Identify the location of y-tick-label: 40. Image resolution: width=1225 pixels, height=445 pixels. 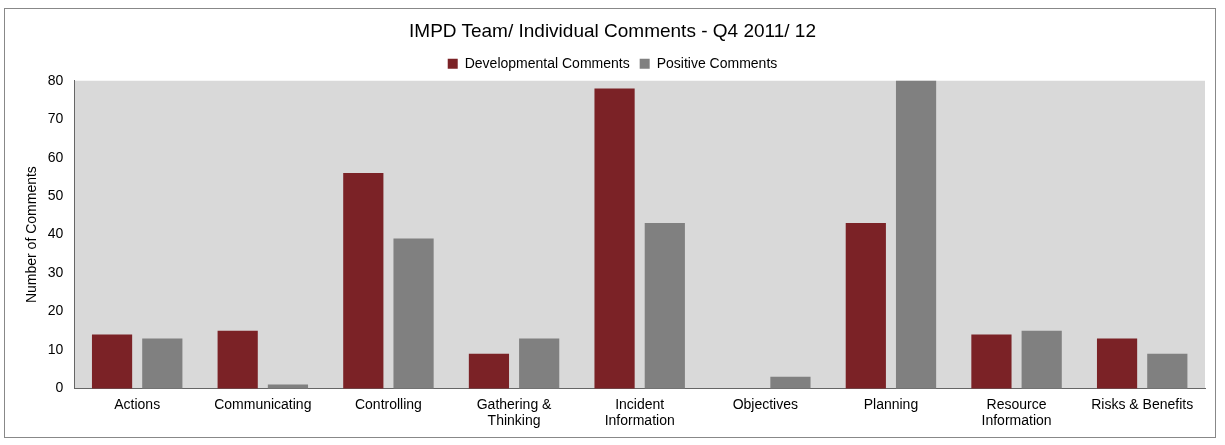
(55, 233).